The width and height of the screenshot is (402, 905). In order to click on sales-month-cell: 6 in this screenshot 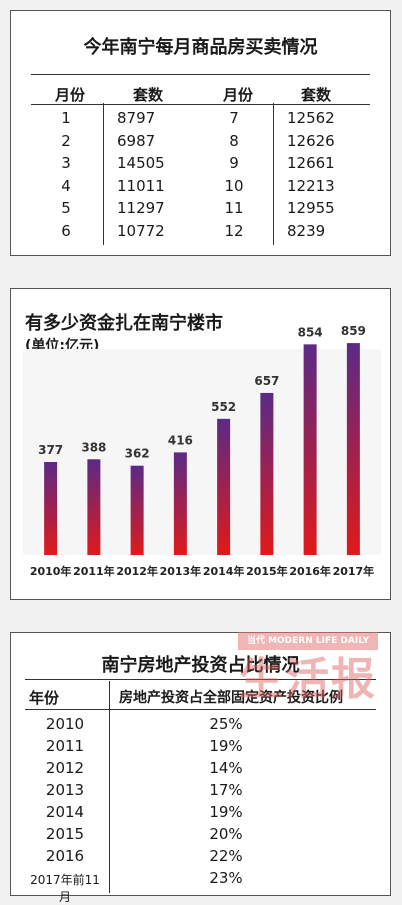, I will do `click(66, 230)`.